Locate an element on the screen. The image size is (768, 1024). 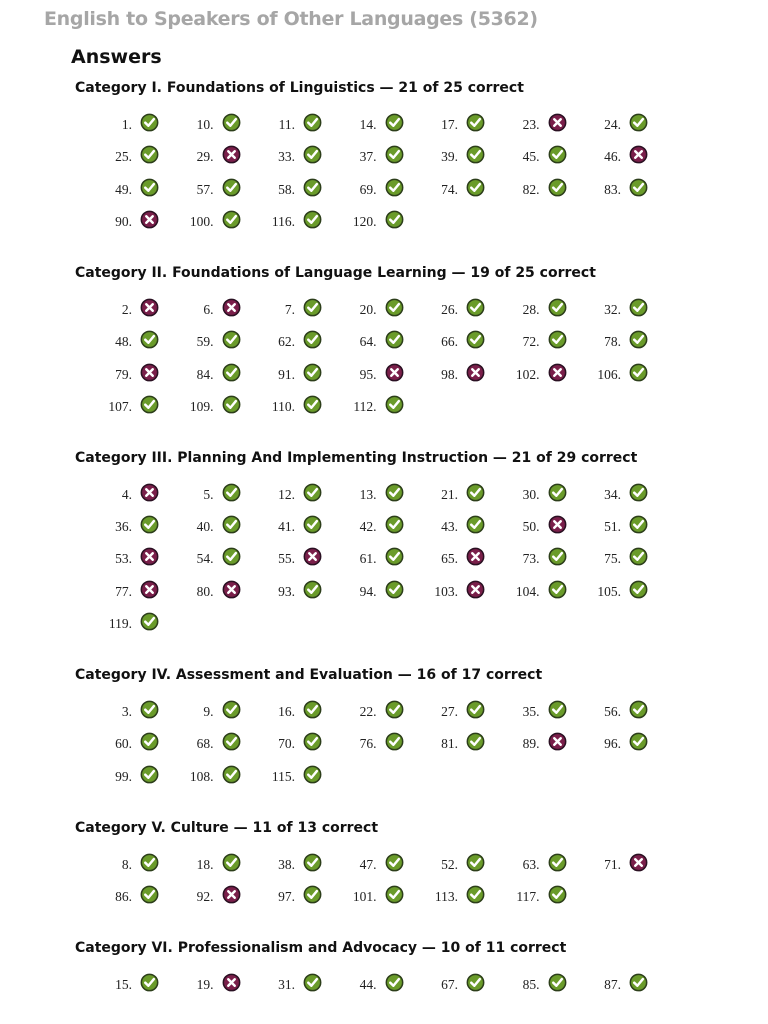
question-number: 67. is located at coordinates (449, 984).